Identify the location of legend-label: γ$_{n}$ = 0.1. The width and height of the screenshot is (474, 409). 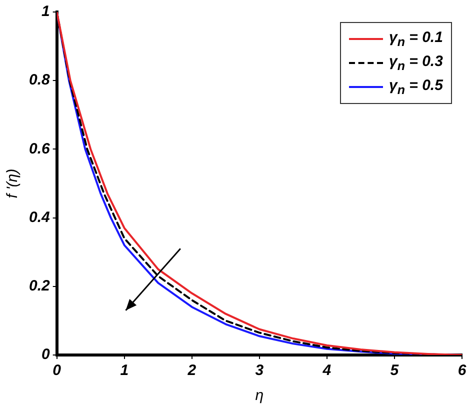
(416, 39).